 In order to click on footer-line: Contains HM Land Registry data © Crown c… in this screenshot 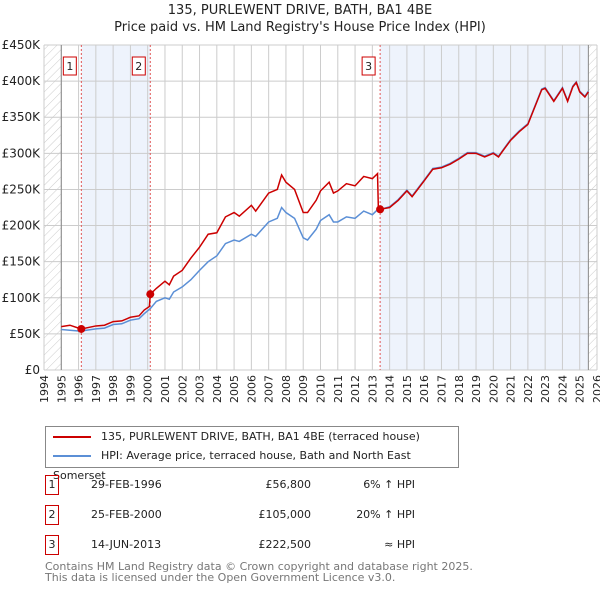, I will do `click(259, 566)`.